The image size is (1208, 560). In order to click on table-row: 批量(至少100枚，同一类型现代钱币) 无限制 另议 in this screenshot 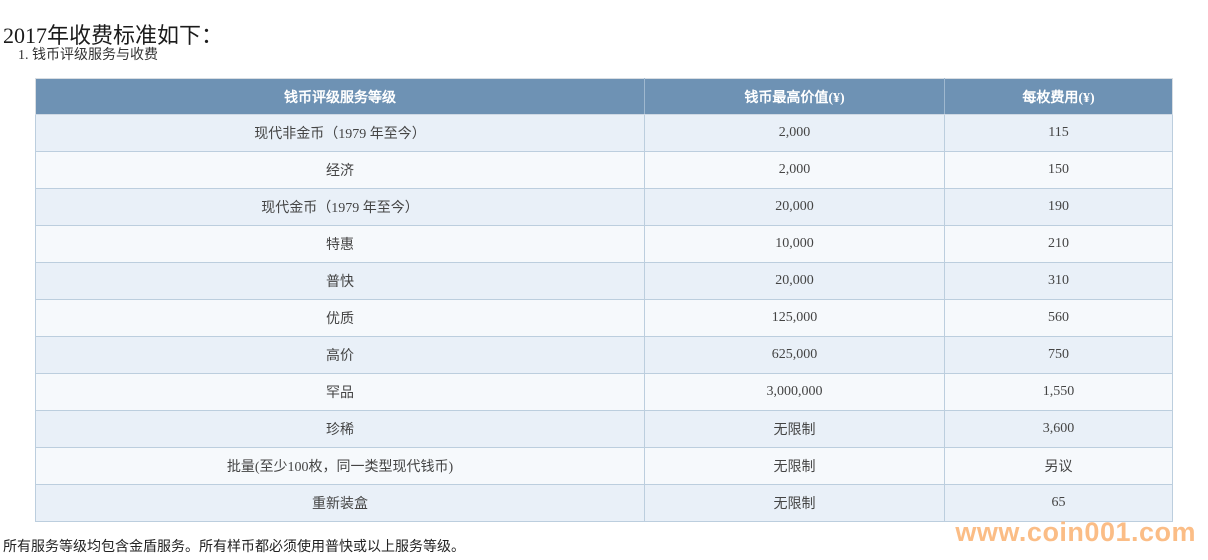, I will do `click(604, 466)`.